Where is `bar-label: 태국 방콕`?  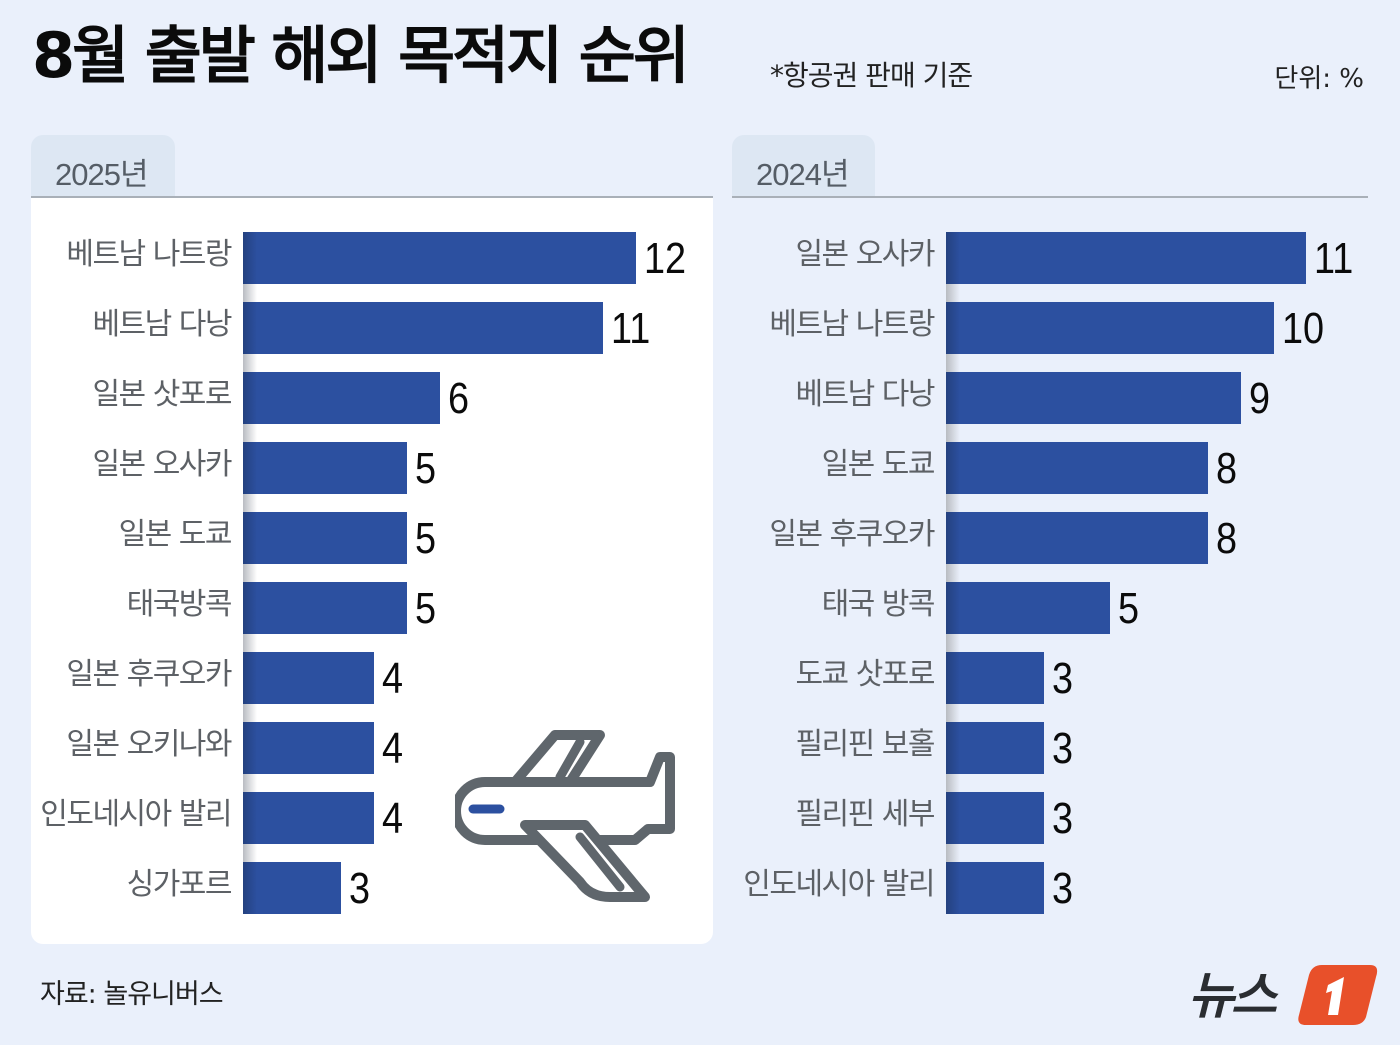 bar-label: 태국 방콕 is located at coordinates (878, 604).